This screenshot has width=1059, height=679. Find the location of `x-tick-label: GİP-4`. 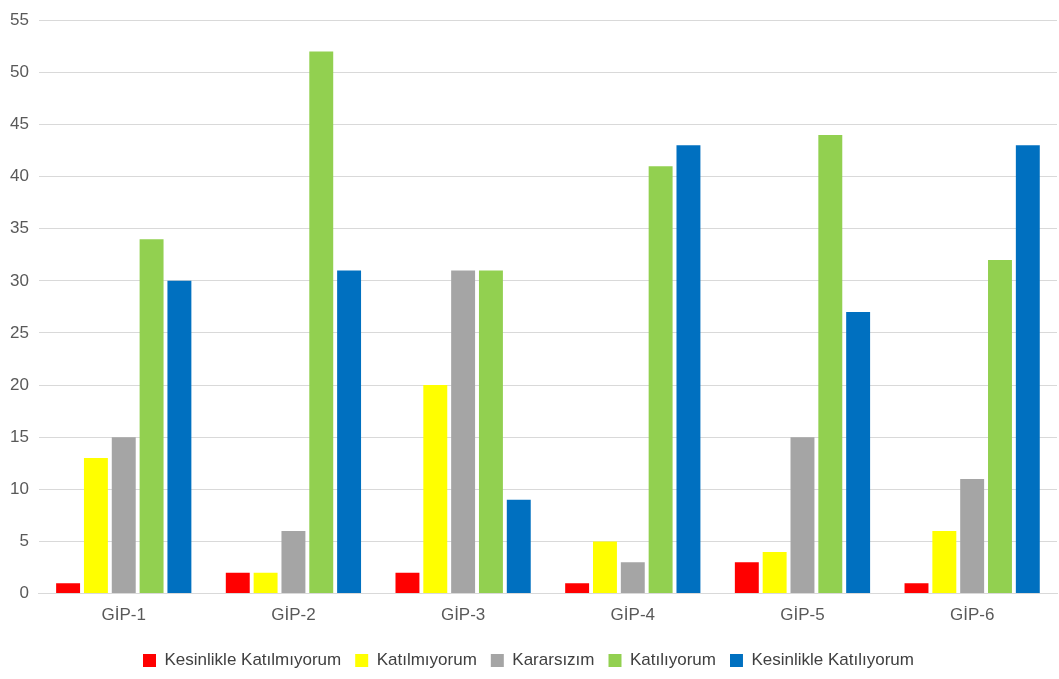

x-tick-label: GİP-4 is located at coordinates (632, 615).